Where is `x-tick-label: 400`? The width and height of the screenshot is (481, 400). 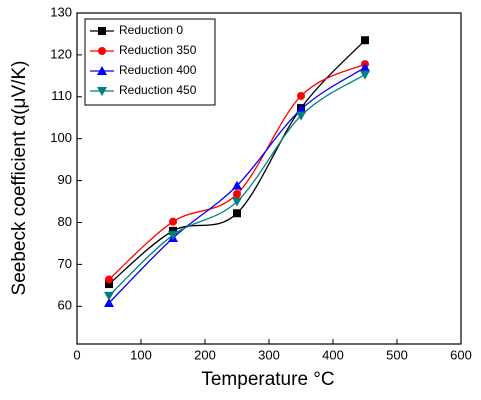 x-tick-label: 400 is located at coordinates (333, 354).